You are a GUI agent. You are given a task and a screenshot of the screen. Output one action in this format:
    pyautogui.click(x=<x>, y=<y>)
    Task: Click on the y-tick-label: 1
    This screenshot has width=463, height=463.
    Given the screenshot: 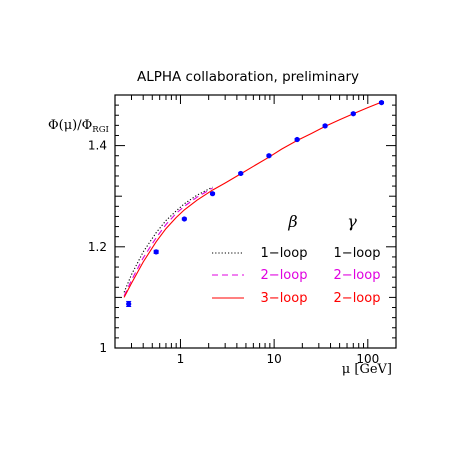 What is the action you would take?
    pyautogui.click(x=103, y=348)
    